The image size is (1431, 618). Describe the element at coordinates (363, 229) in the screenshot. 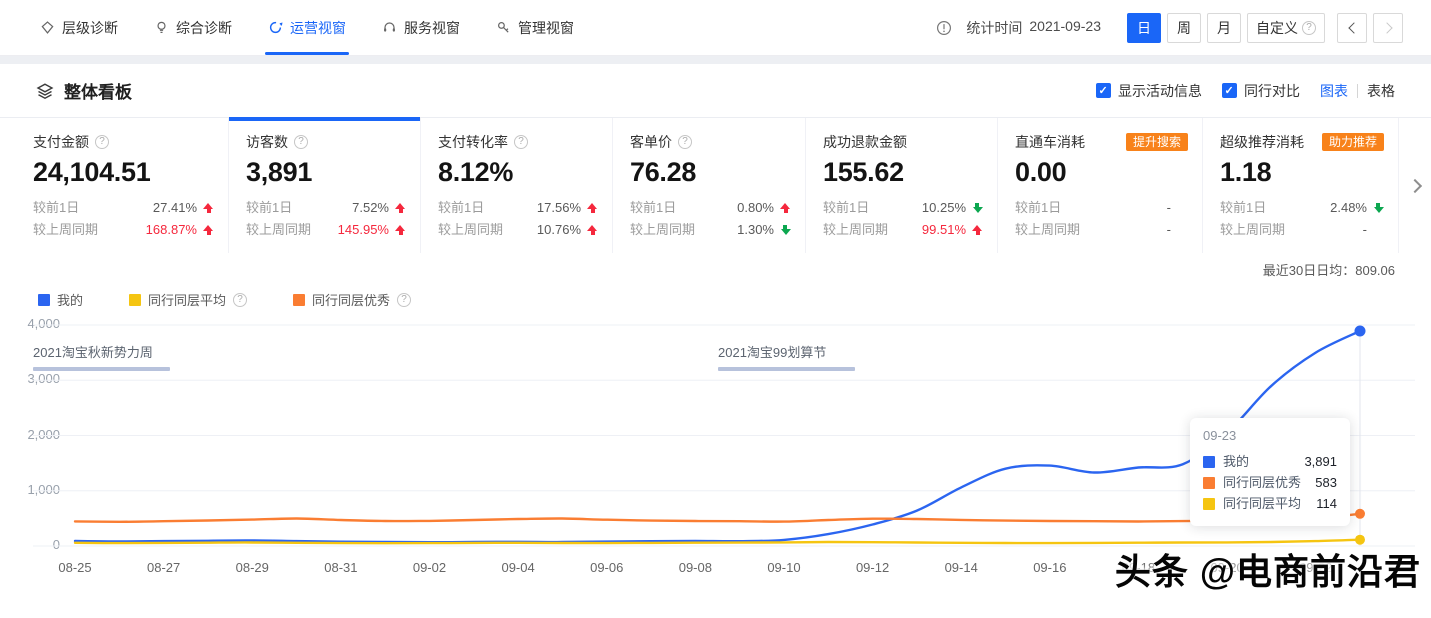

I see `compare-value: 145.95%` at that location.